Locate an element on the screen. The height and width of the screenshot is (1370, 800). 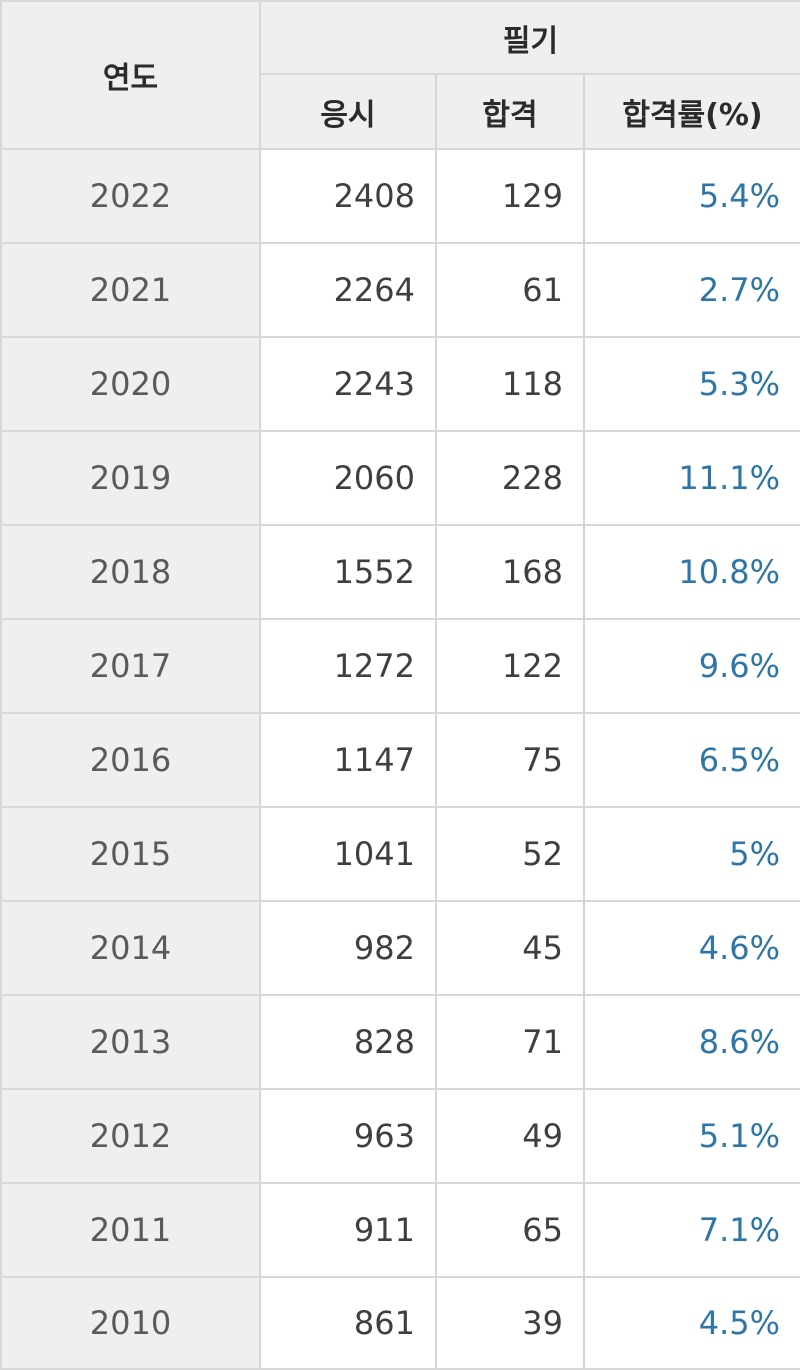
table-row: 2010 861 39 4.5% is located at coordinates (400, 1323).